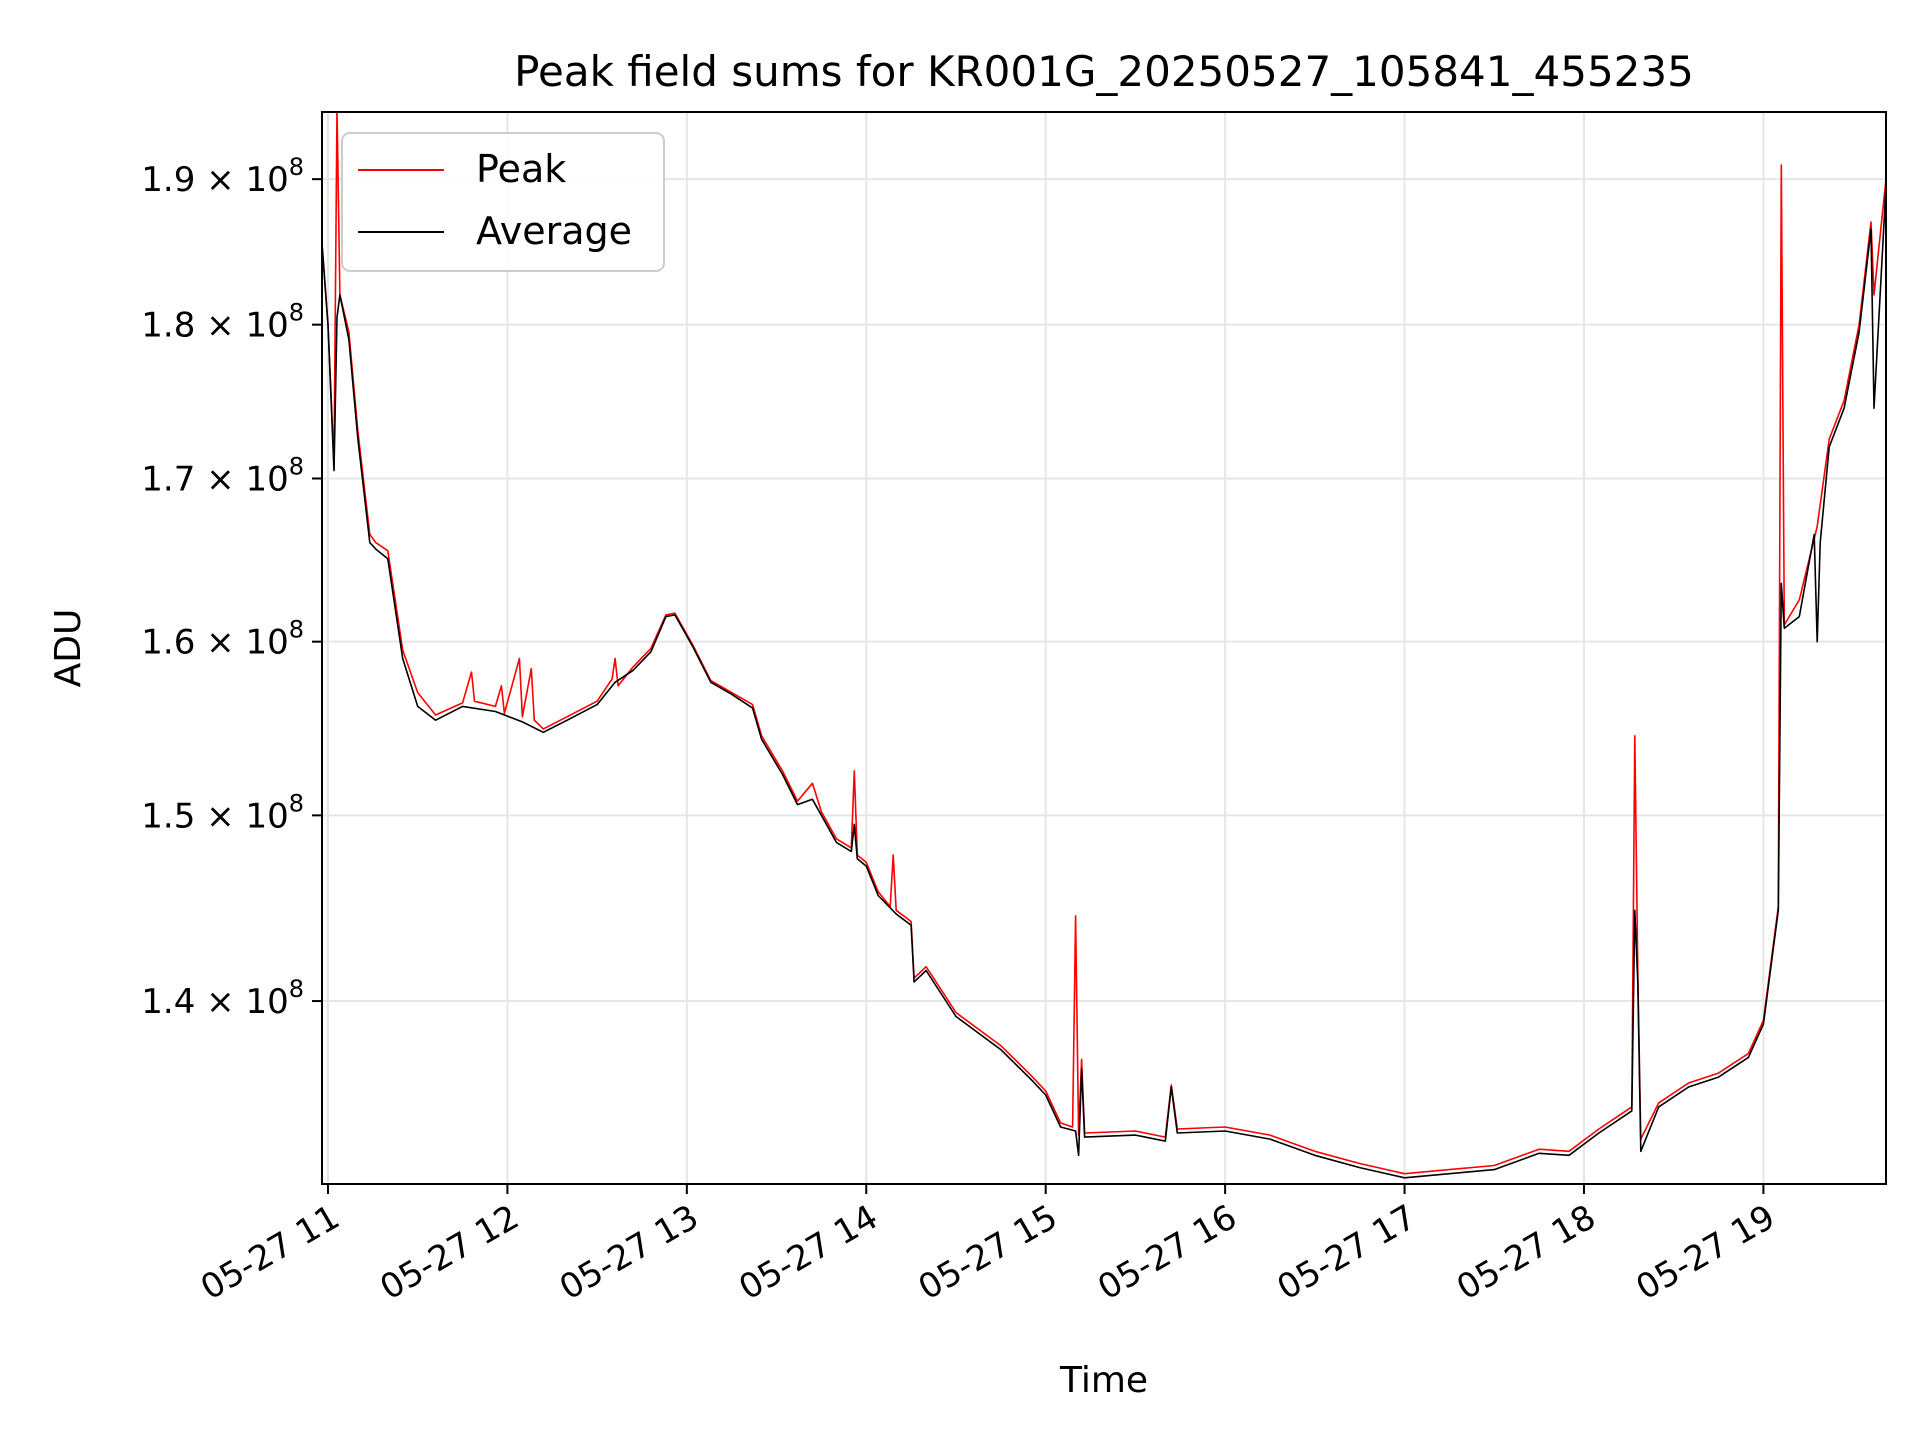  I want to click on y-tick-label: 1.7 × 108, so click(222, 476).